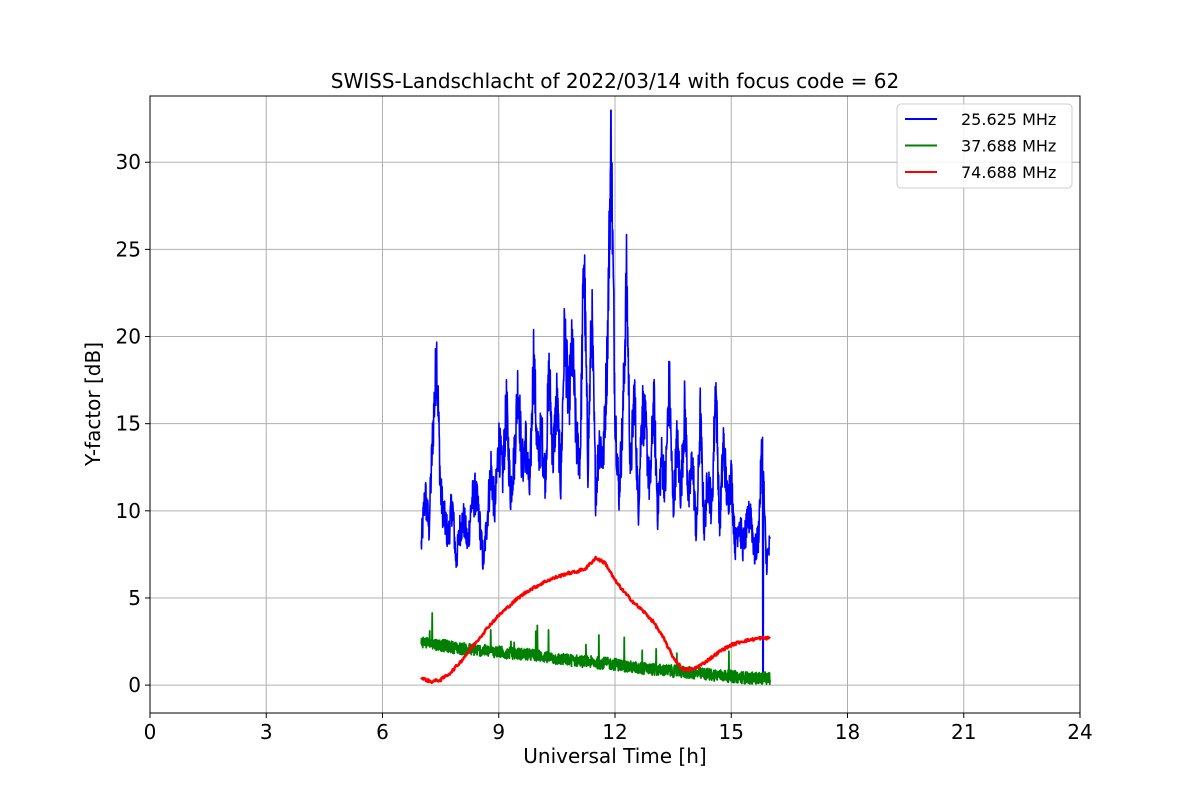 The width and height of the screenshot is (1200, 800). What do you see at coordinates (128, 162) in the screenshot?
I see `y-tick-label: 30` at bounding box center [128, 162].